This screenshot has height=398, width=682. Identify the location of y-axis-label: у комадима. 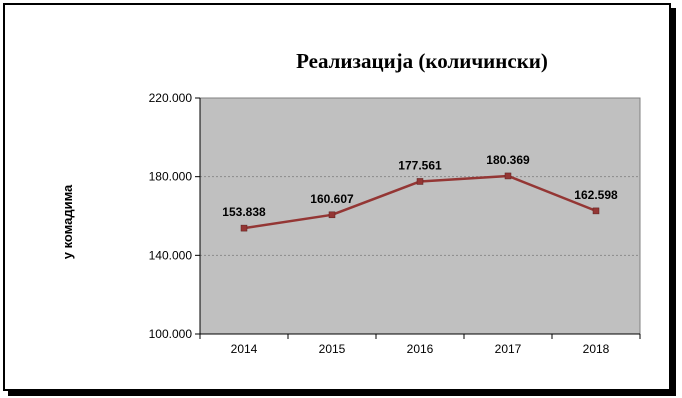
(67, 221).